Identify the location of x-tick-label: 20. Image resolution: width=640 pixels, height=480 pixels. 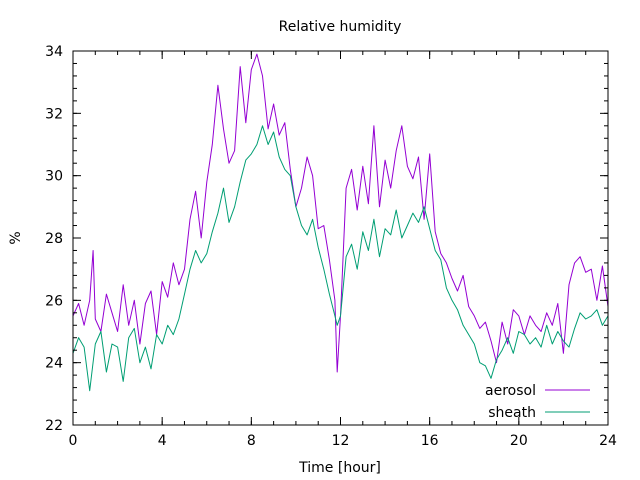
(519, 441).